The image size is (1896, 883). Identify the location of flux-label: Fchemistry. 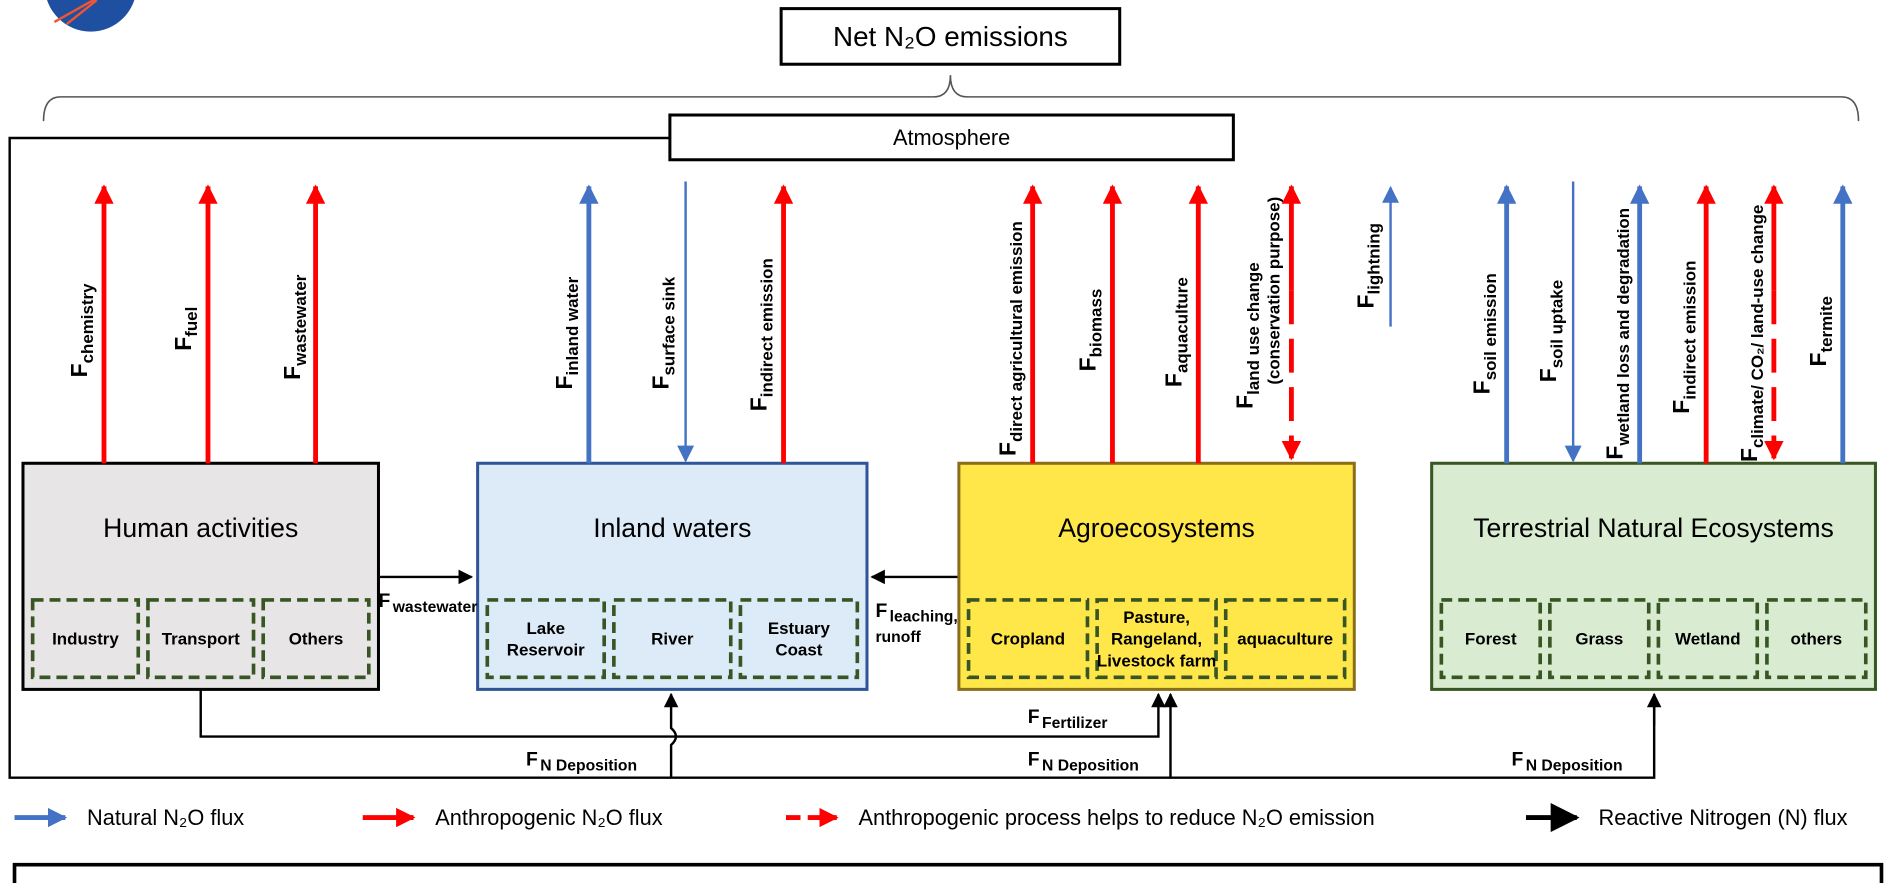
(81, 330).